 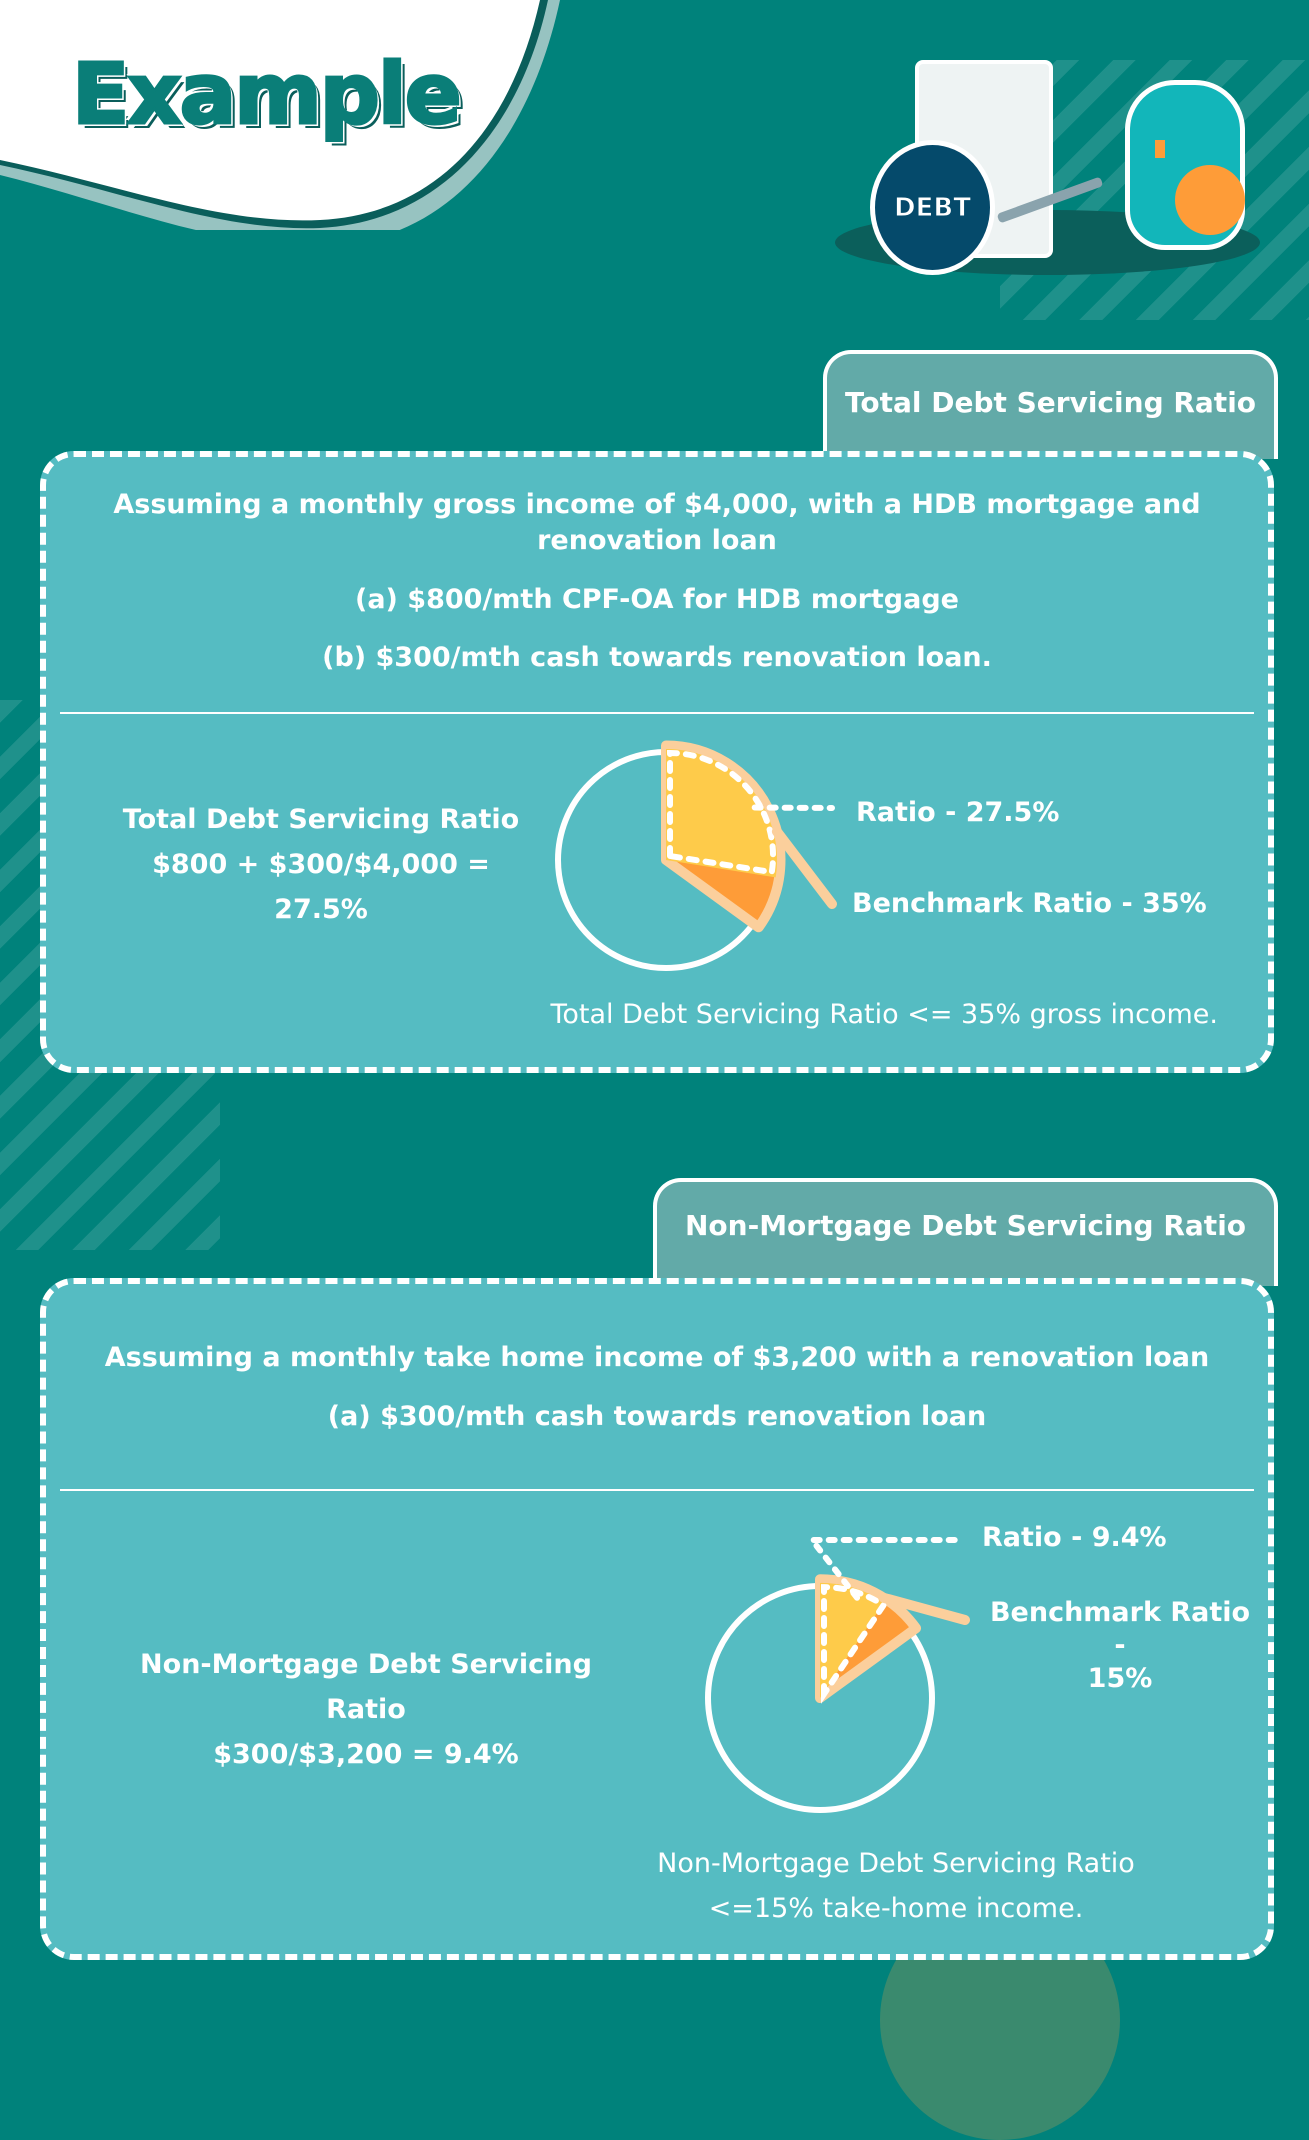 I want to click on assumption-line: (a) $800/mth CPF-OA for HDB mortgage, so click(x=657, y=599).